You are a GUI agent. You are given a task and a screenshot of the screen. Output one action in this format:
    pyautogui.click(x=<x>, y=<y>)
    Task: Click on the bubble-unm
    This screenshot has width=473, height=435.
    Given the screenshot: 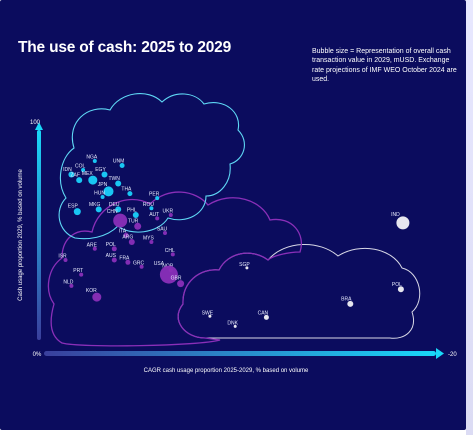 What is the action you would take?
    pyautogui.click(x=122, y=165)
    